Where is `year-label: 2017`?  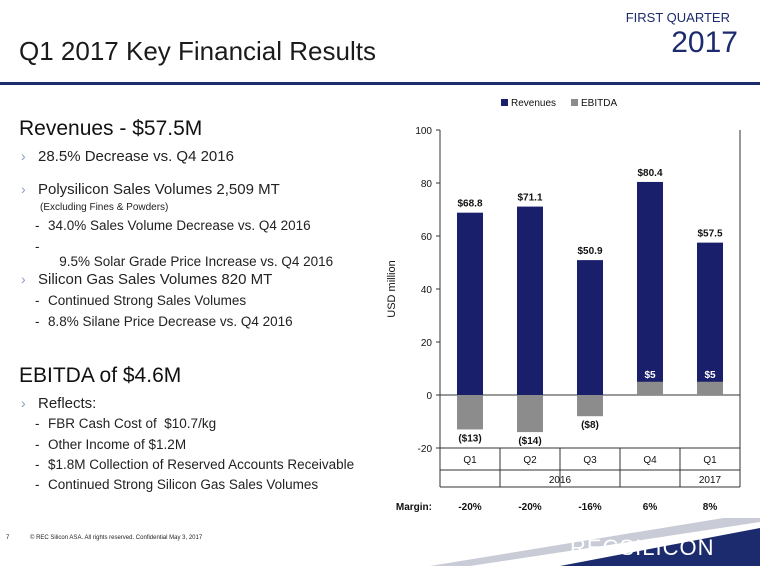
year-label: 2017 is located at coordinates (704, 42).